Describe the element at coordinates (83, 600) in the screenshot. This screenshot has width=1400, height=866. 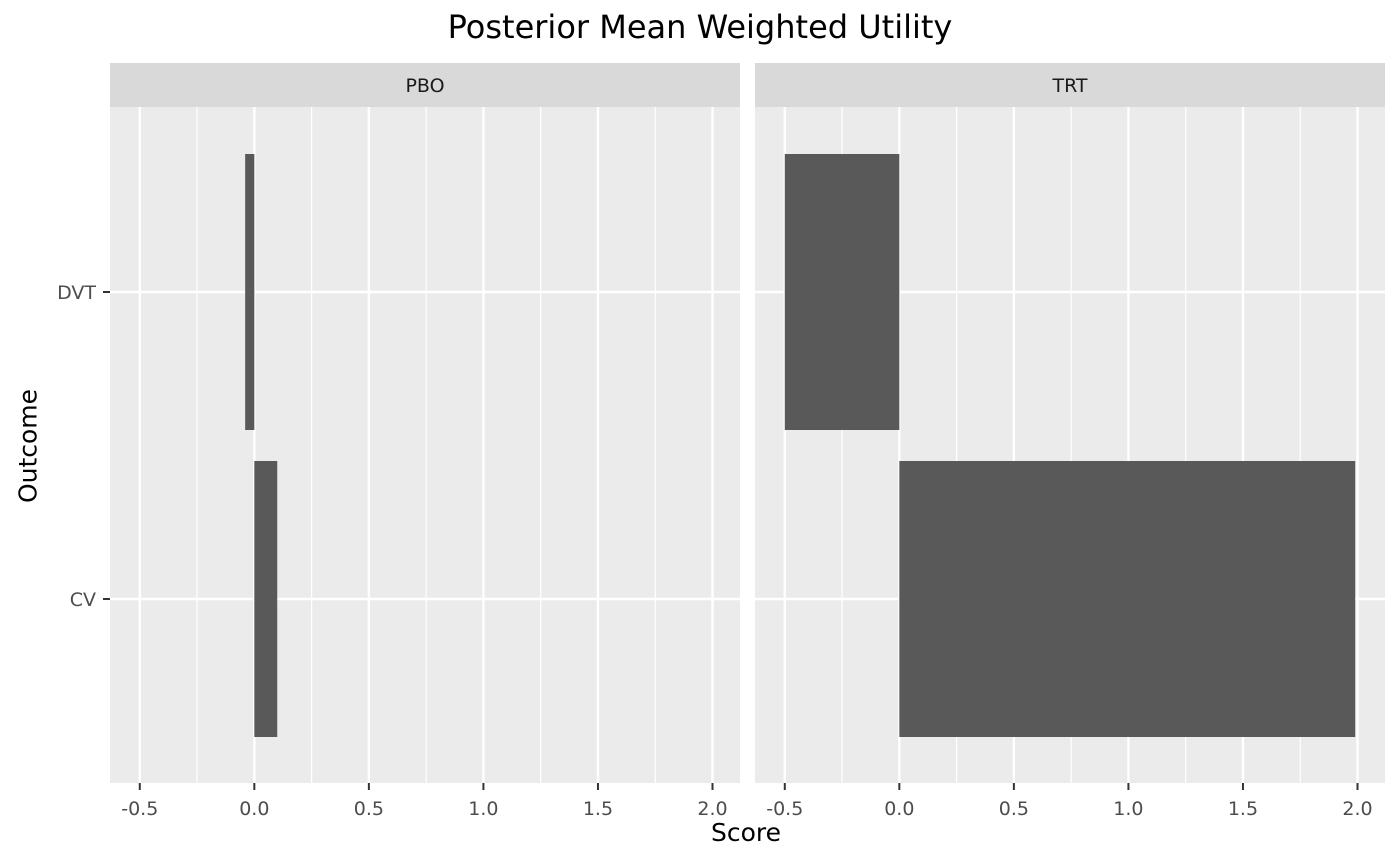
I see `y-tick-label: CV` at that location.